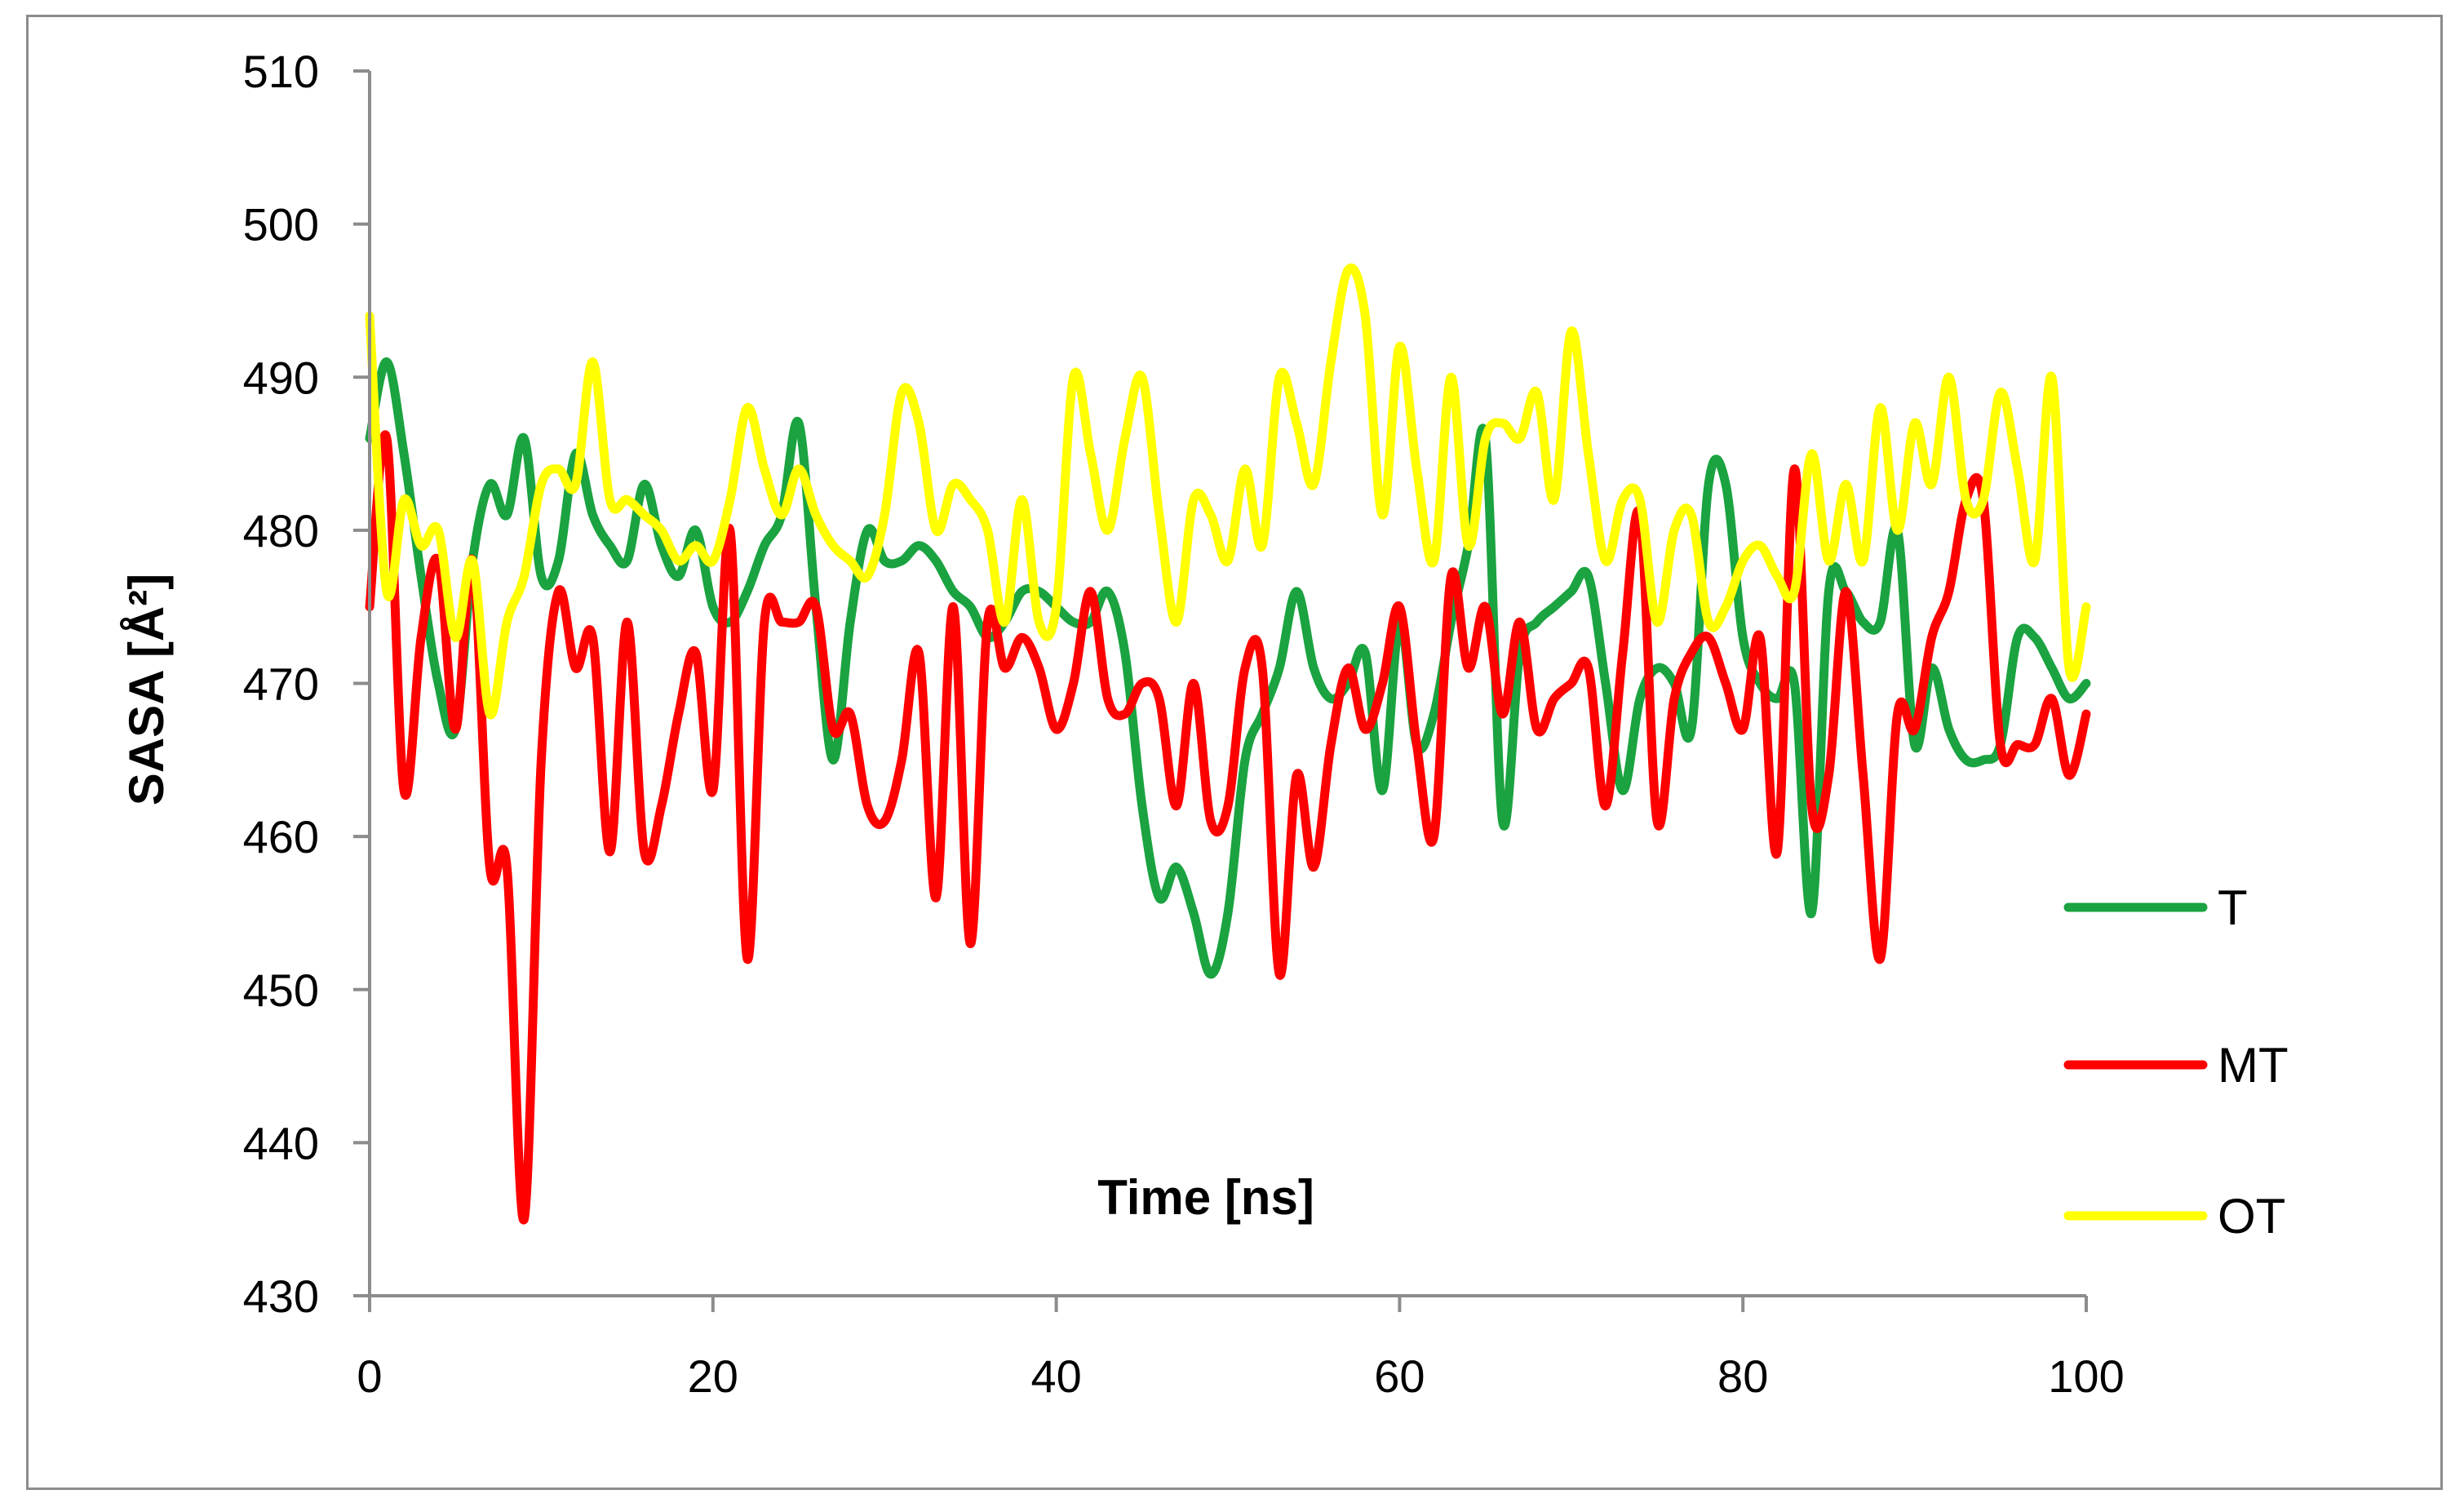 Image resolution: width=2464 pixels, height=1512 pixels. Describe the element at coordinates (2086, 1376) in the screenshot. I see `x-tick-label: 100` at that location.